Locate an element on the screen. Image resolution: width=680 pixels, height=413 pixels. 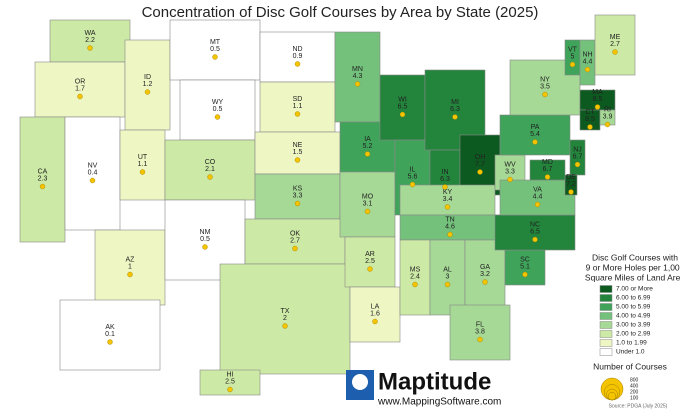
state-abbr: UT is located at coordinates (143, 157).